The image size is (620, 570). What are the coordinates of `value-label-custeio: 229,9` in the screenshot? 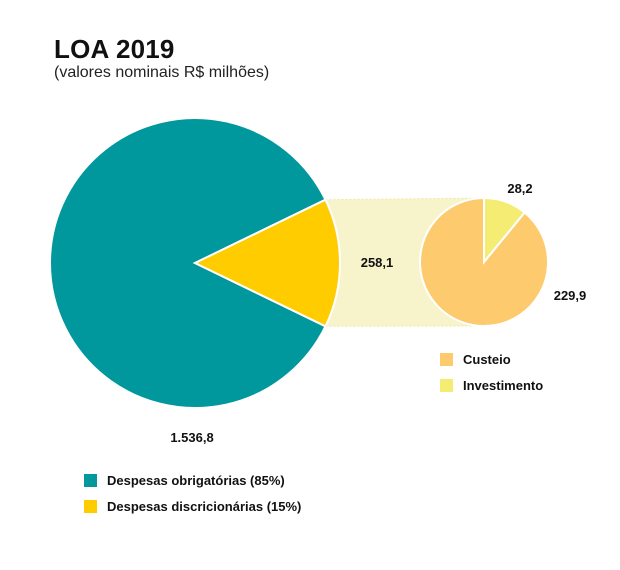 It's located at (570, 295).